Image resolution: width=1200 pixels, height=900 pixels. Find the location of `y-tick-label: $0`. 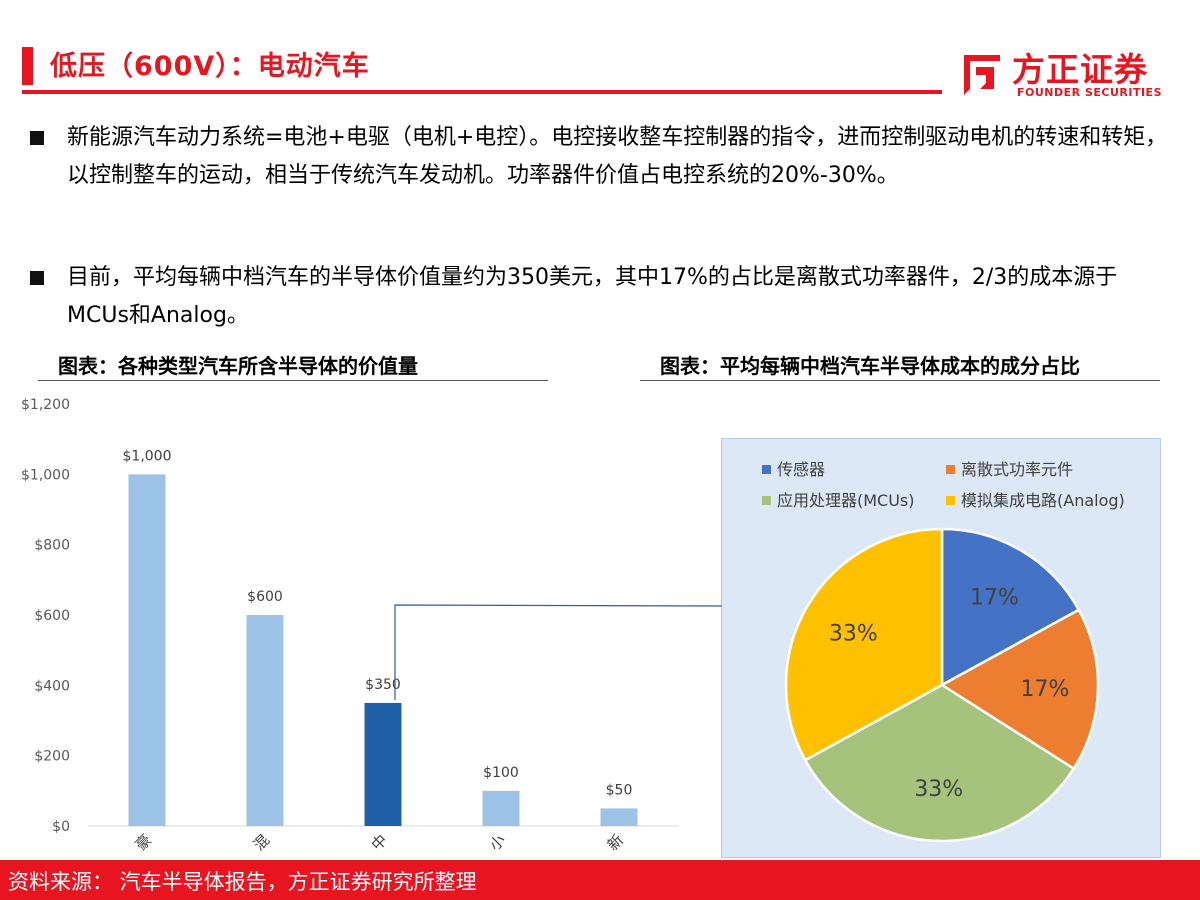

y-tick-label: $0 is located at coordinates (61, 827).